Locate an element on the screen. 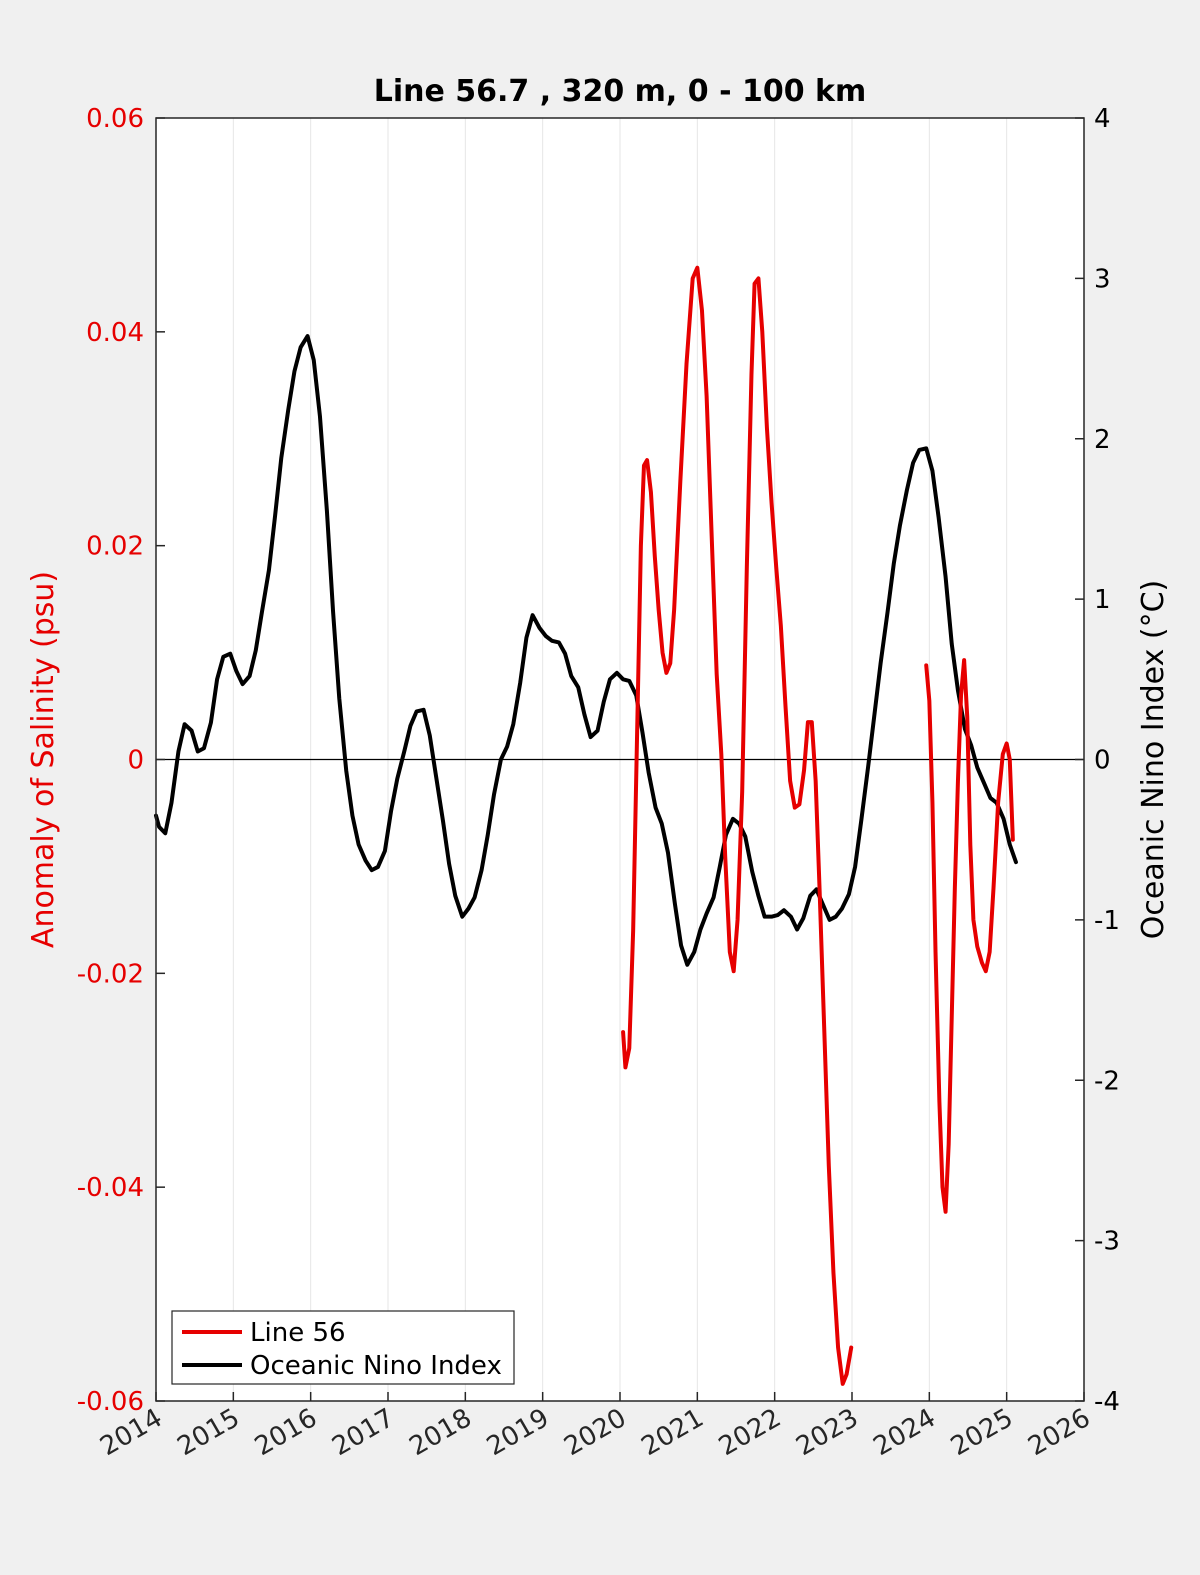 The height and width of the screenshot is (1575, 1200). y-left-tick-label: 0.04 is located at coordinates (115, 333).